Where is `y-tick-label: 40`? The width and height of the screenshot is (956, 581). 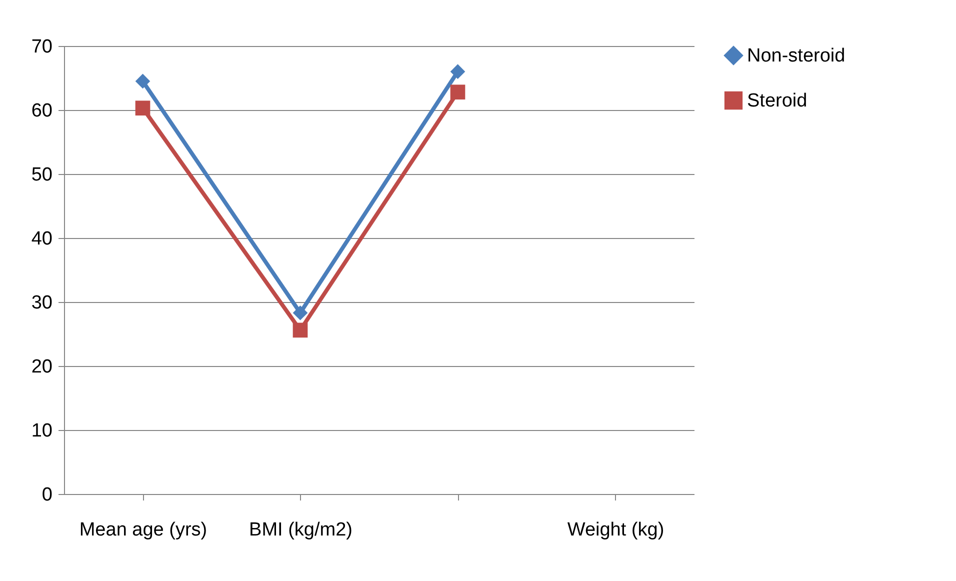 y-tick-label: 40 is located at coordinates (41, 239).